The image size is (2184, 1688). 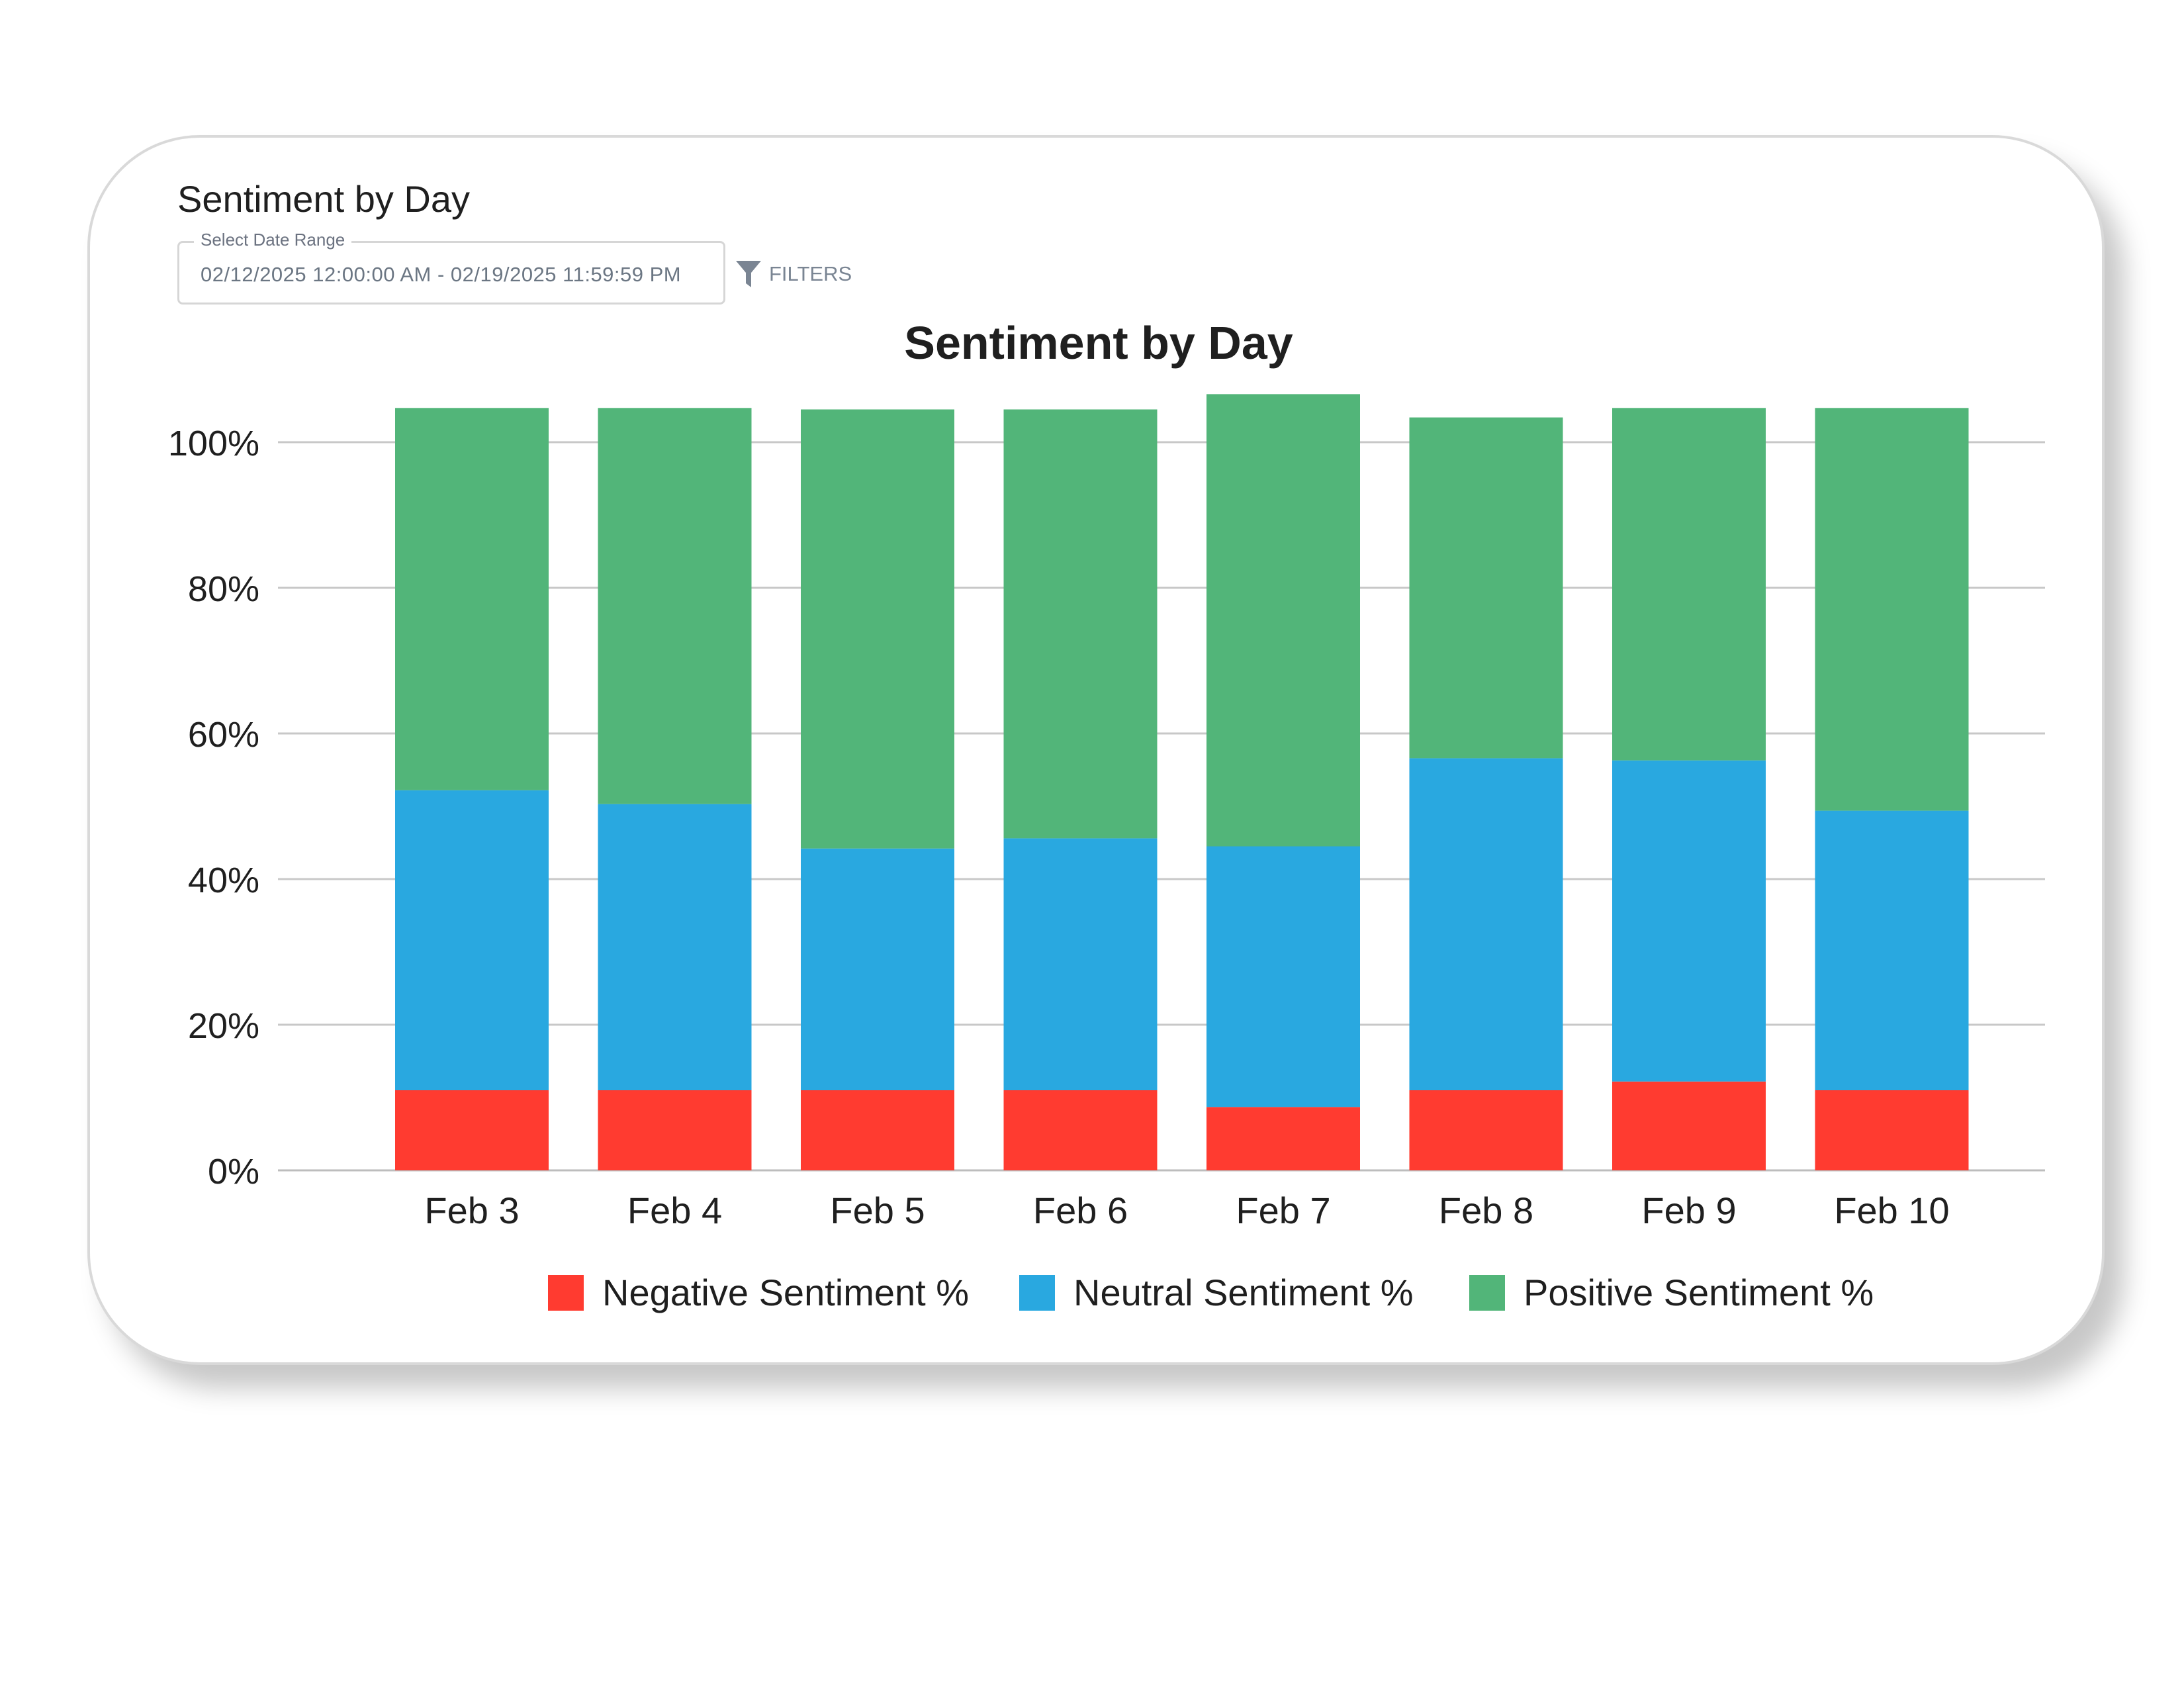 I want to click on legend-item: Neutral Sentiment %, so click(x=1216, y=1292).